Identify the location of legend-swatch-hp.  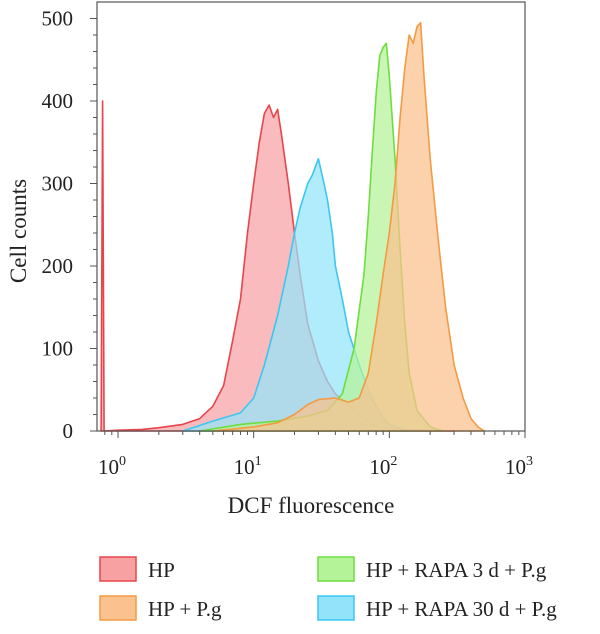
(118, 569).